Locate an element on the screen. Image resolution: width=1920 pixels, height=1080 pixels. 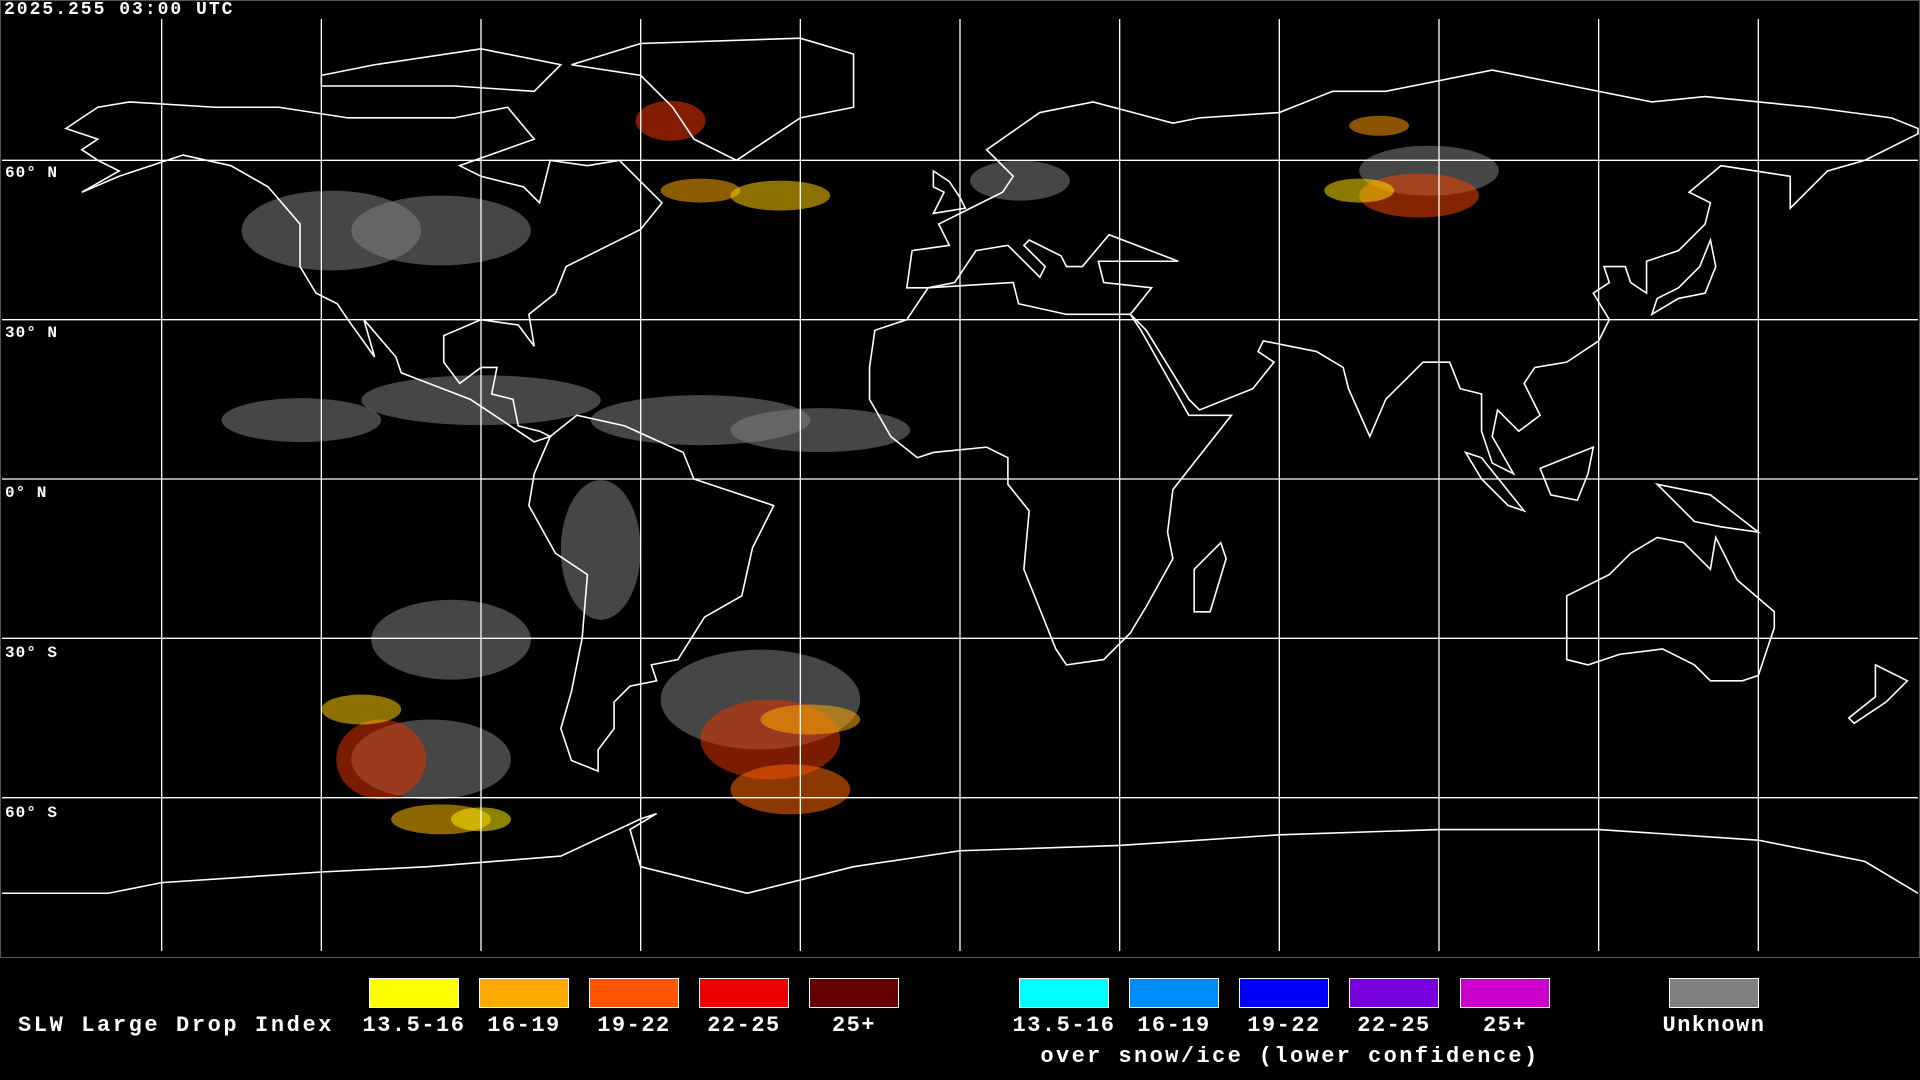
coastline-sumatra is located at coordinates (1495, 481).